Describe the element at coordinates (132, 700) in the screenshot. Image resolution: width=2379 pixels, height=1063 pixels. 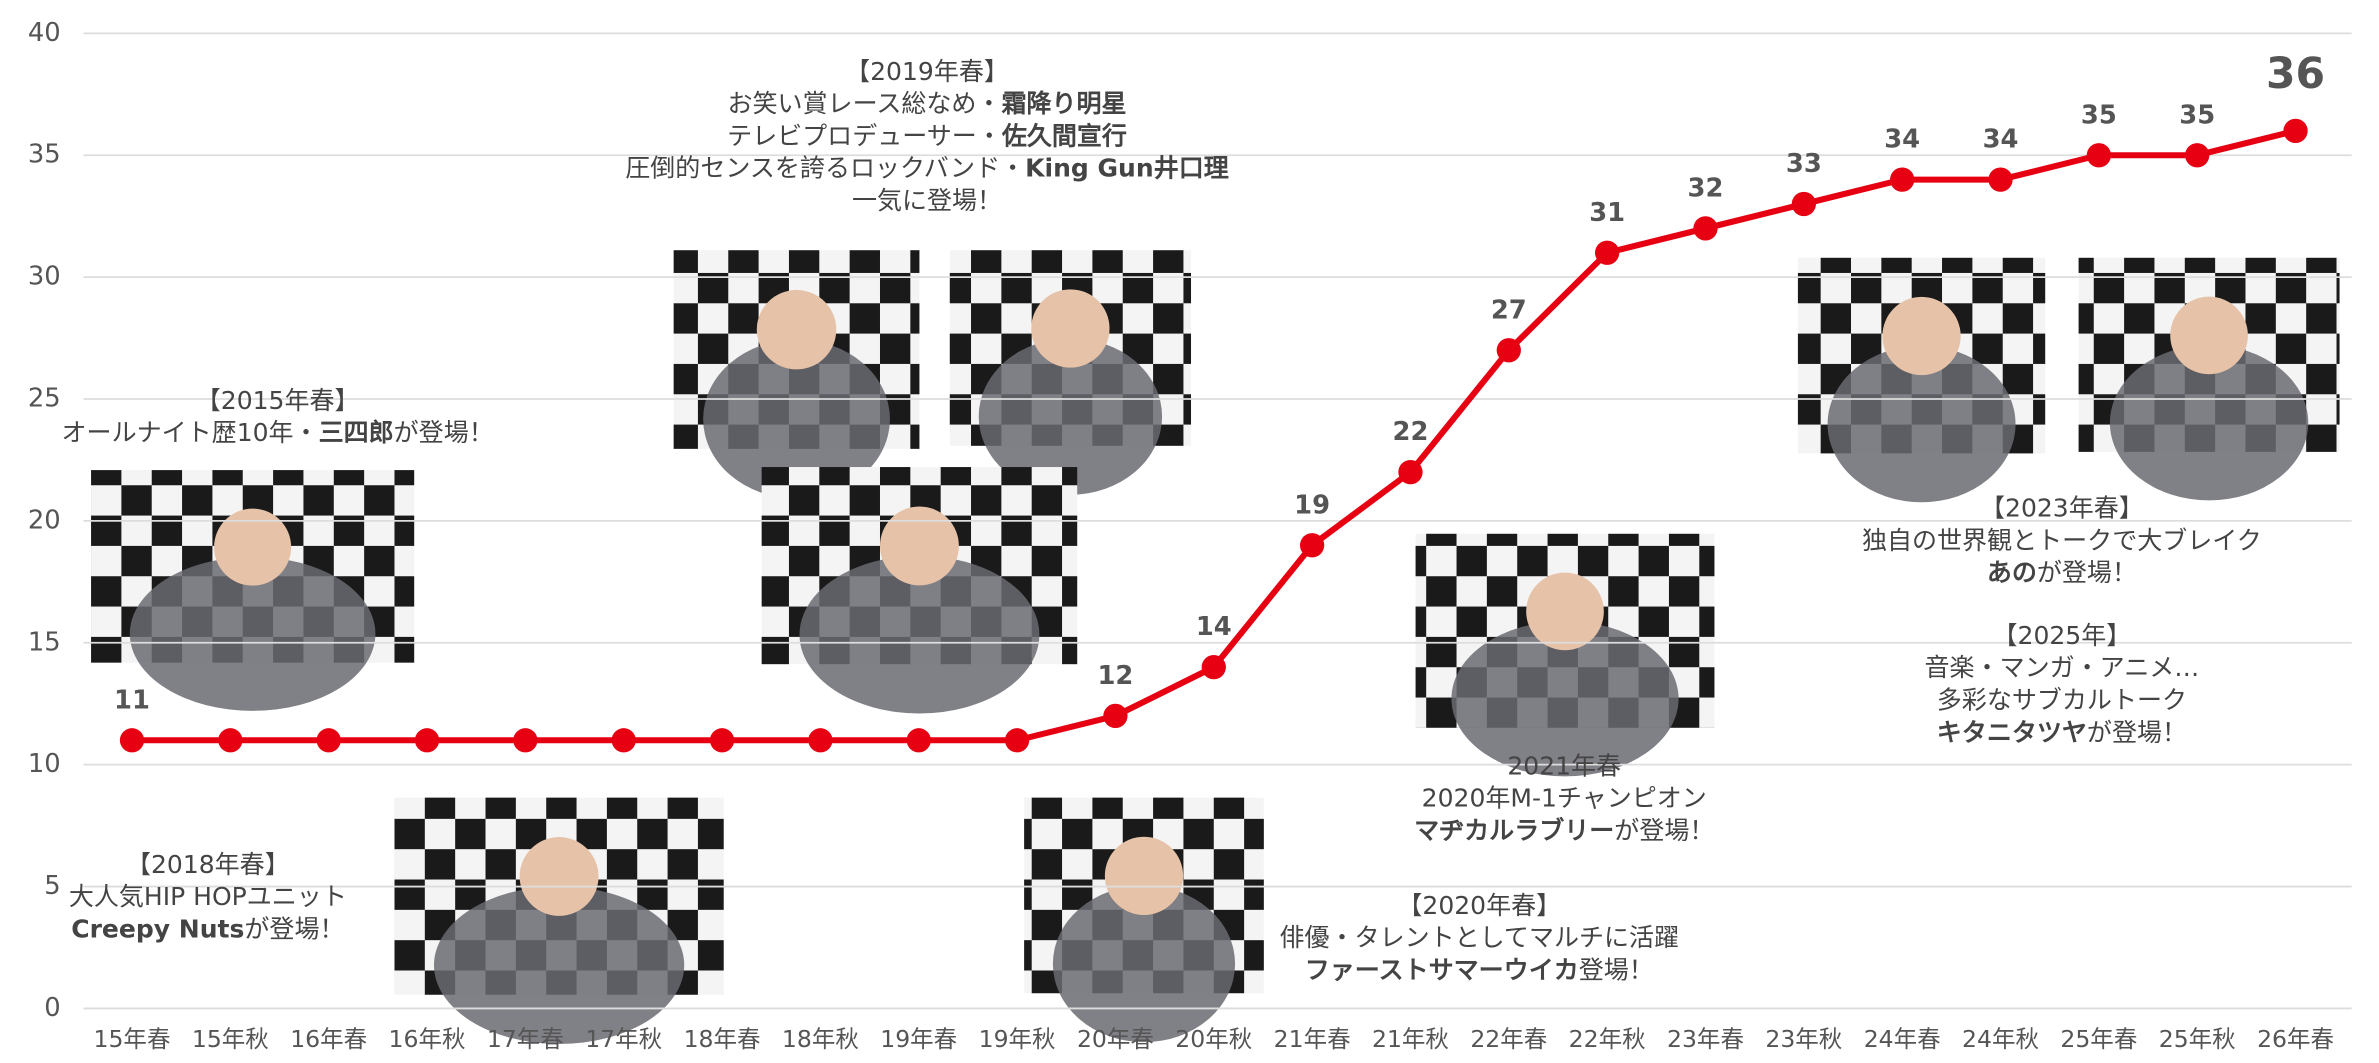
I see `value-label: 11` at that location.